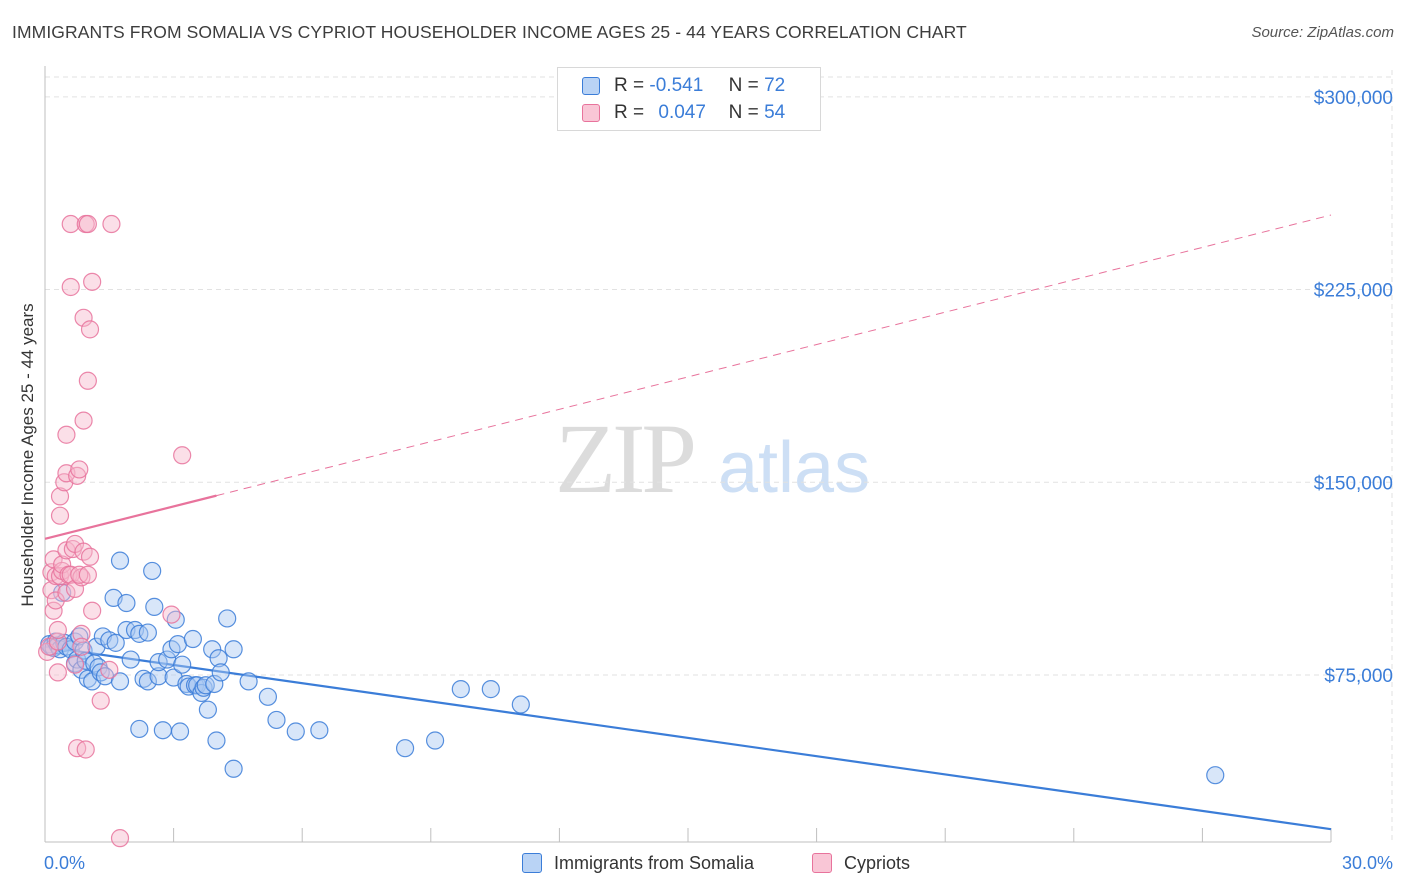  Describe the element at coordinates (1353, 98) in the screenshot. I see `y-tick-label: $300,000` at that location.